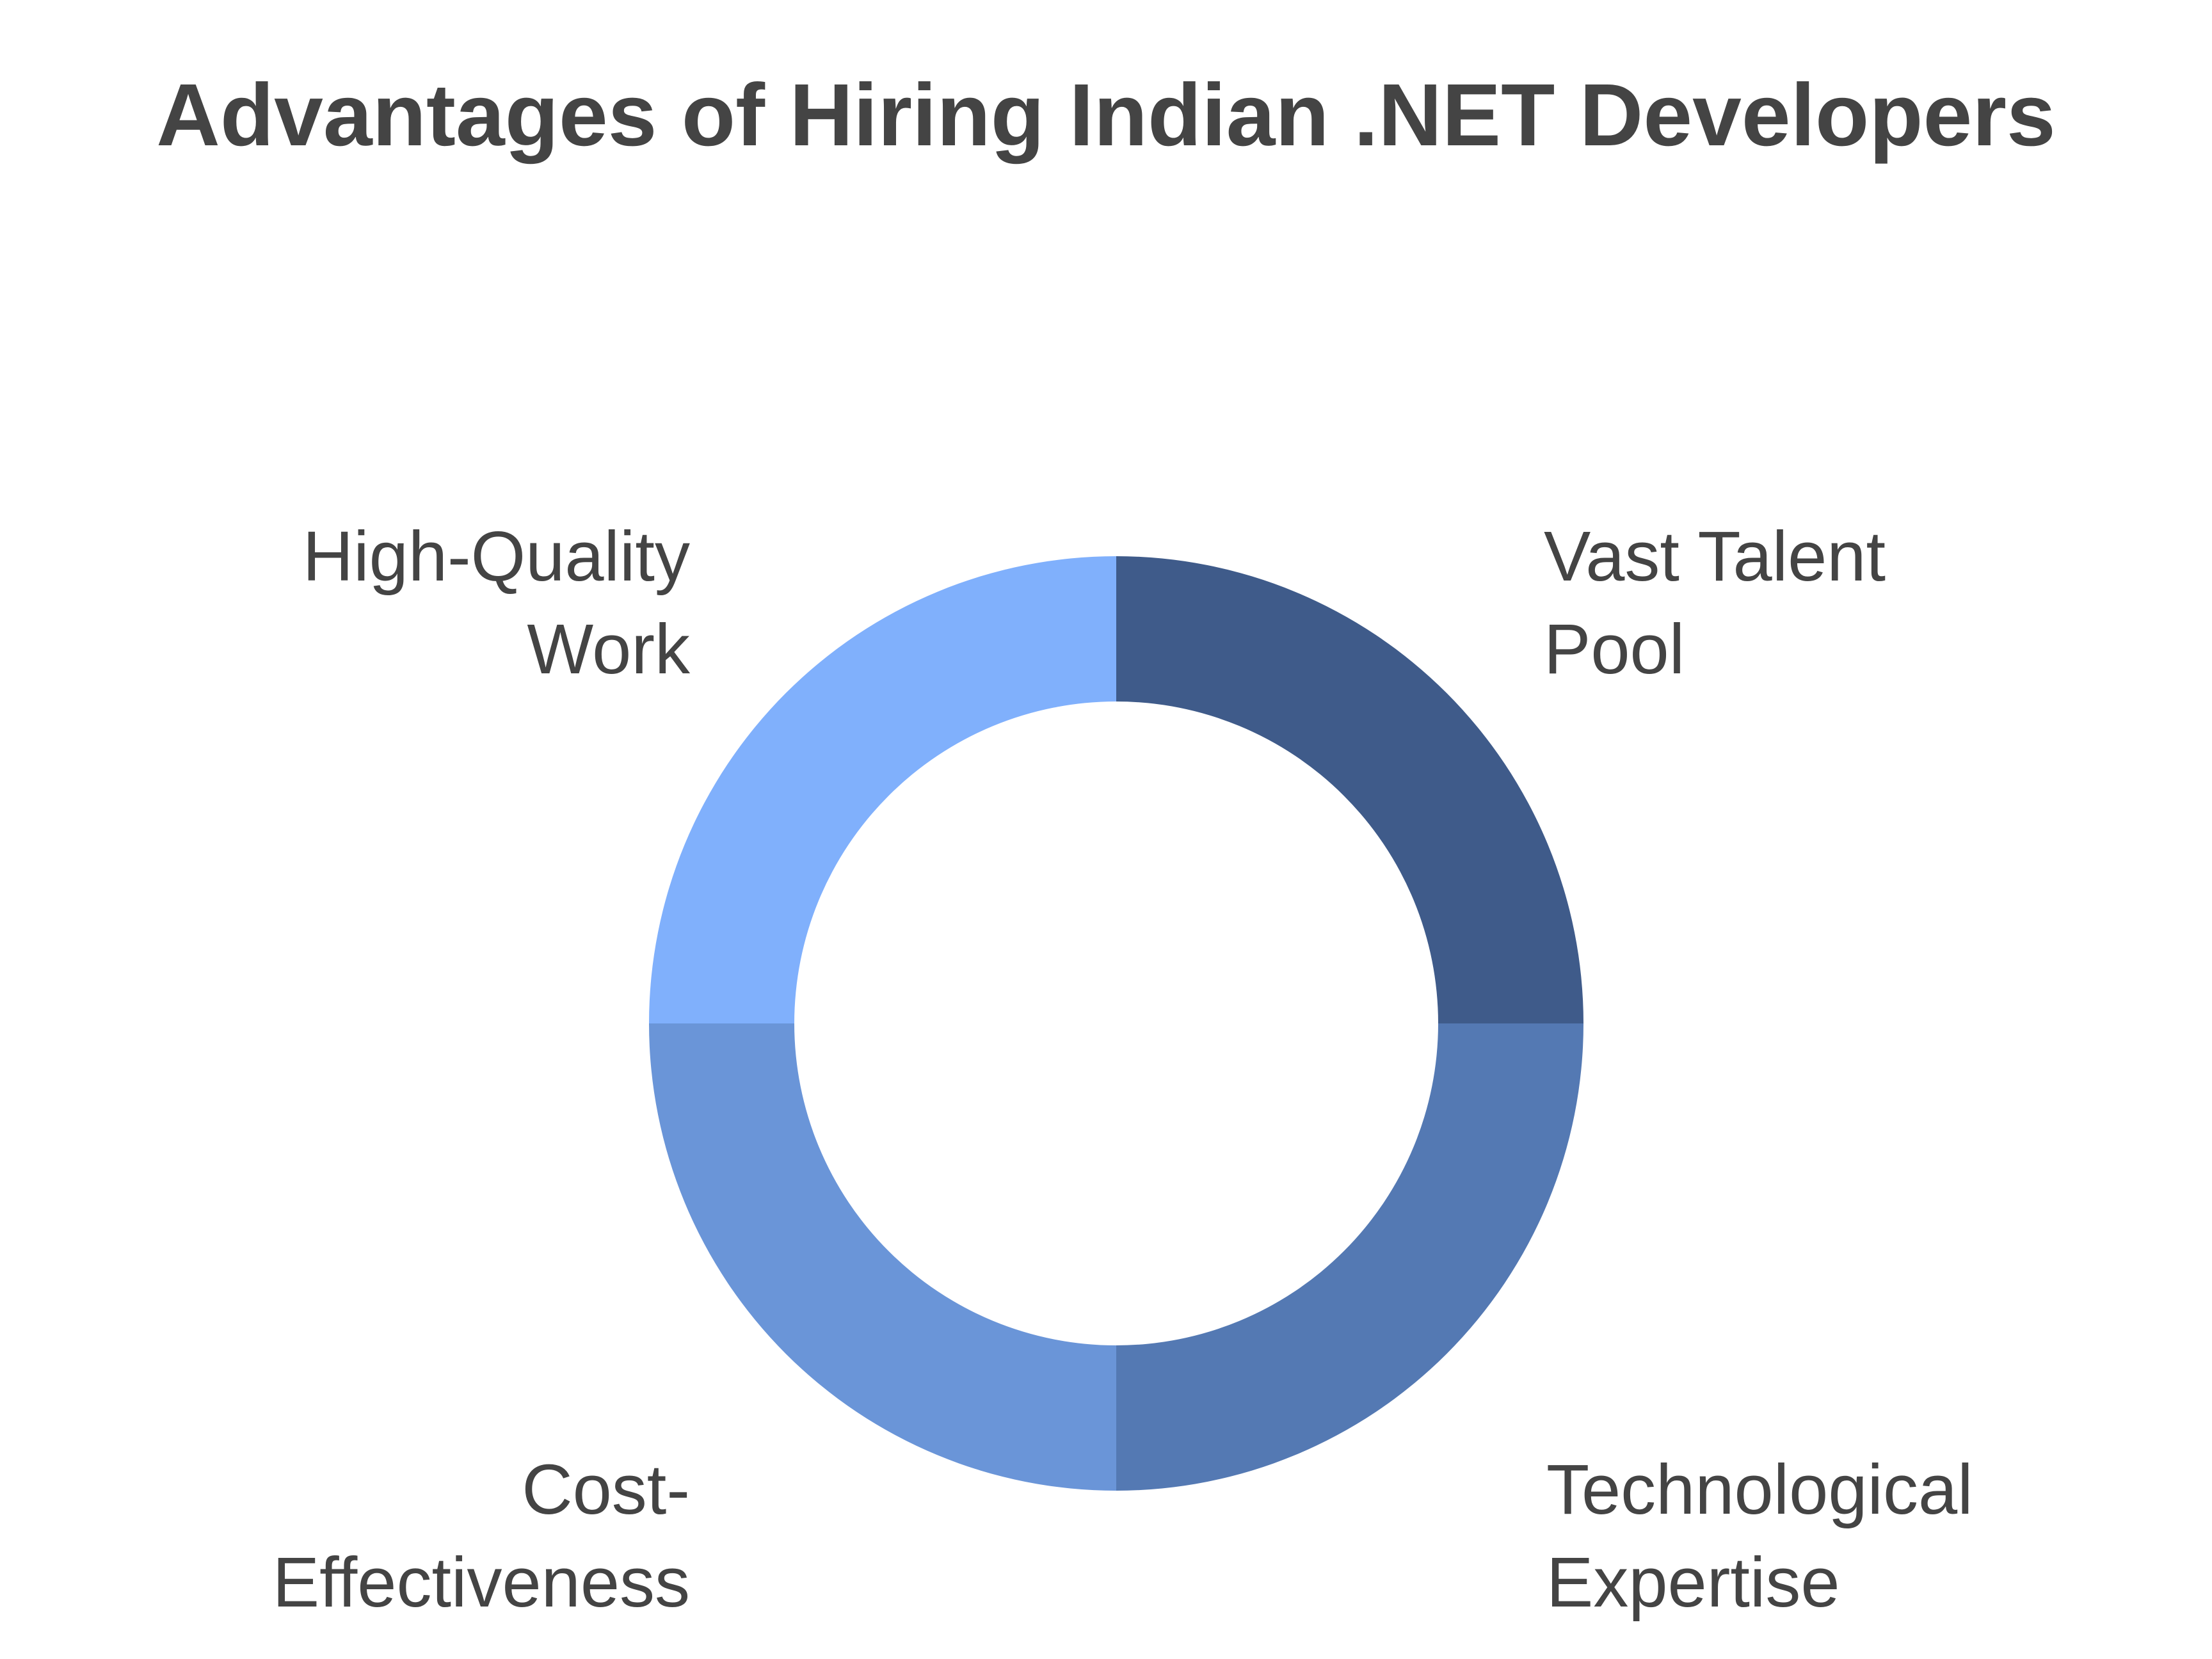 This screenshot has width=2212, height=1659. Describe the element at coordinates (1715, 603) in the screenshot. I see `segment-label: Vast Talent Pool` at that location.